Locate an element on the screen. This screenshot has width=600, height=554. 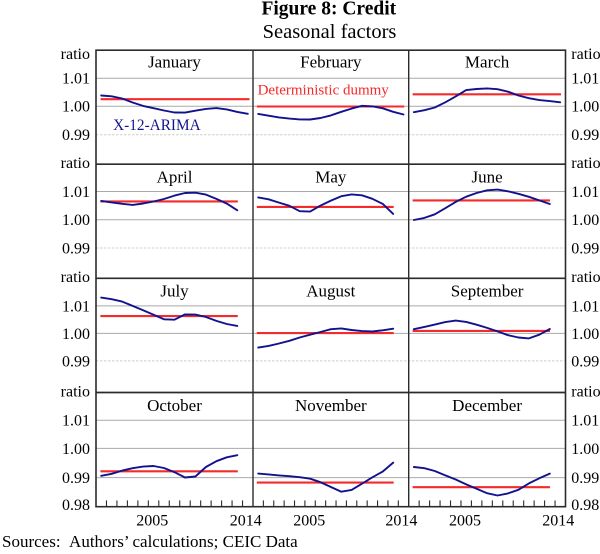
svg-text: December is located at coordinates (487, 405).